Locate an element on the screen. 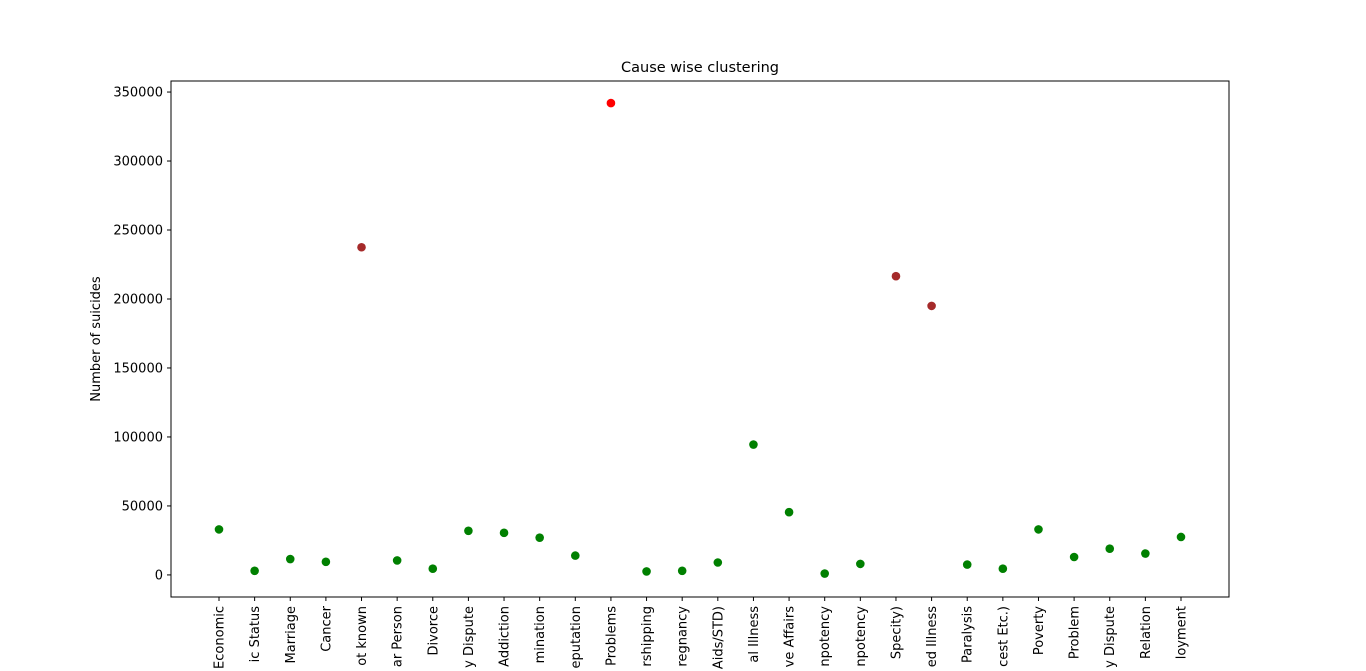  y-axis-label: Number of suicides is located at coordinates (96, 339).